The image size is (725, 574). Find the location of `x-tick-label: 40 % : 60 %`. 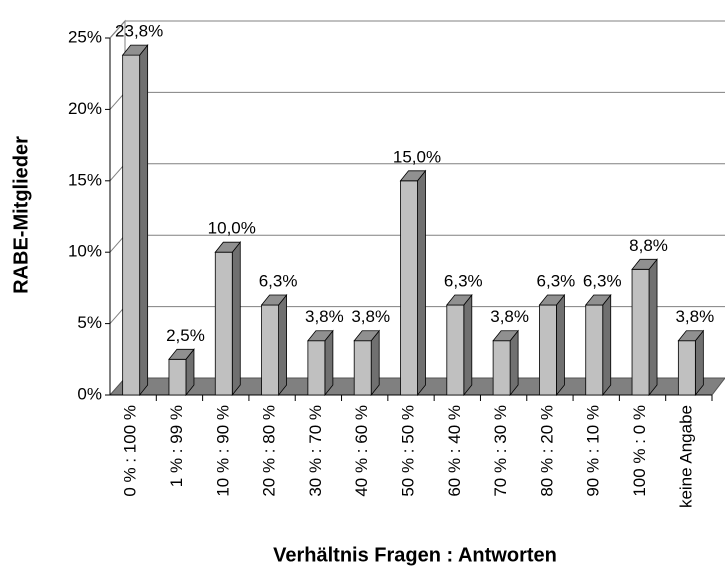

x-tick-label: 40 % : 60 % is located at coordinates (361, 451).